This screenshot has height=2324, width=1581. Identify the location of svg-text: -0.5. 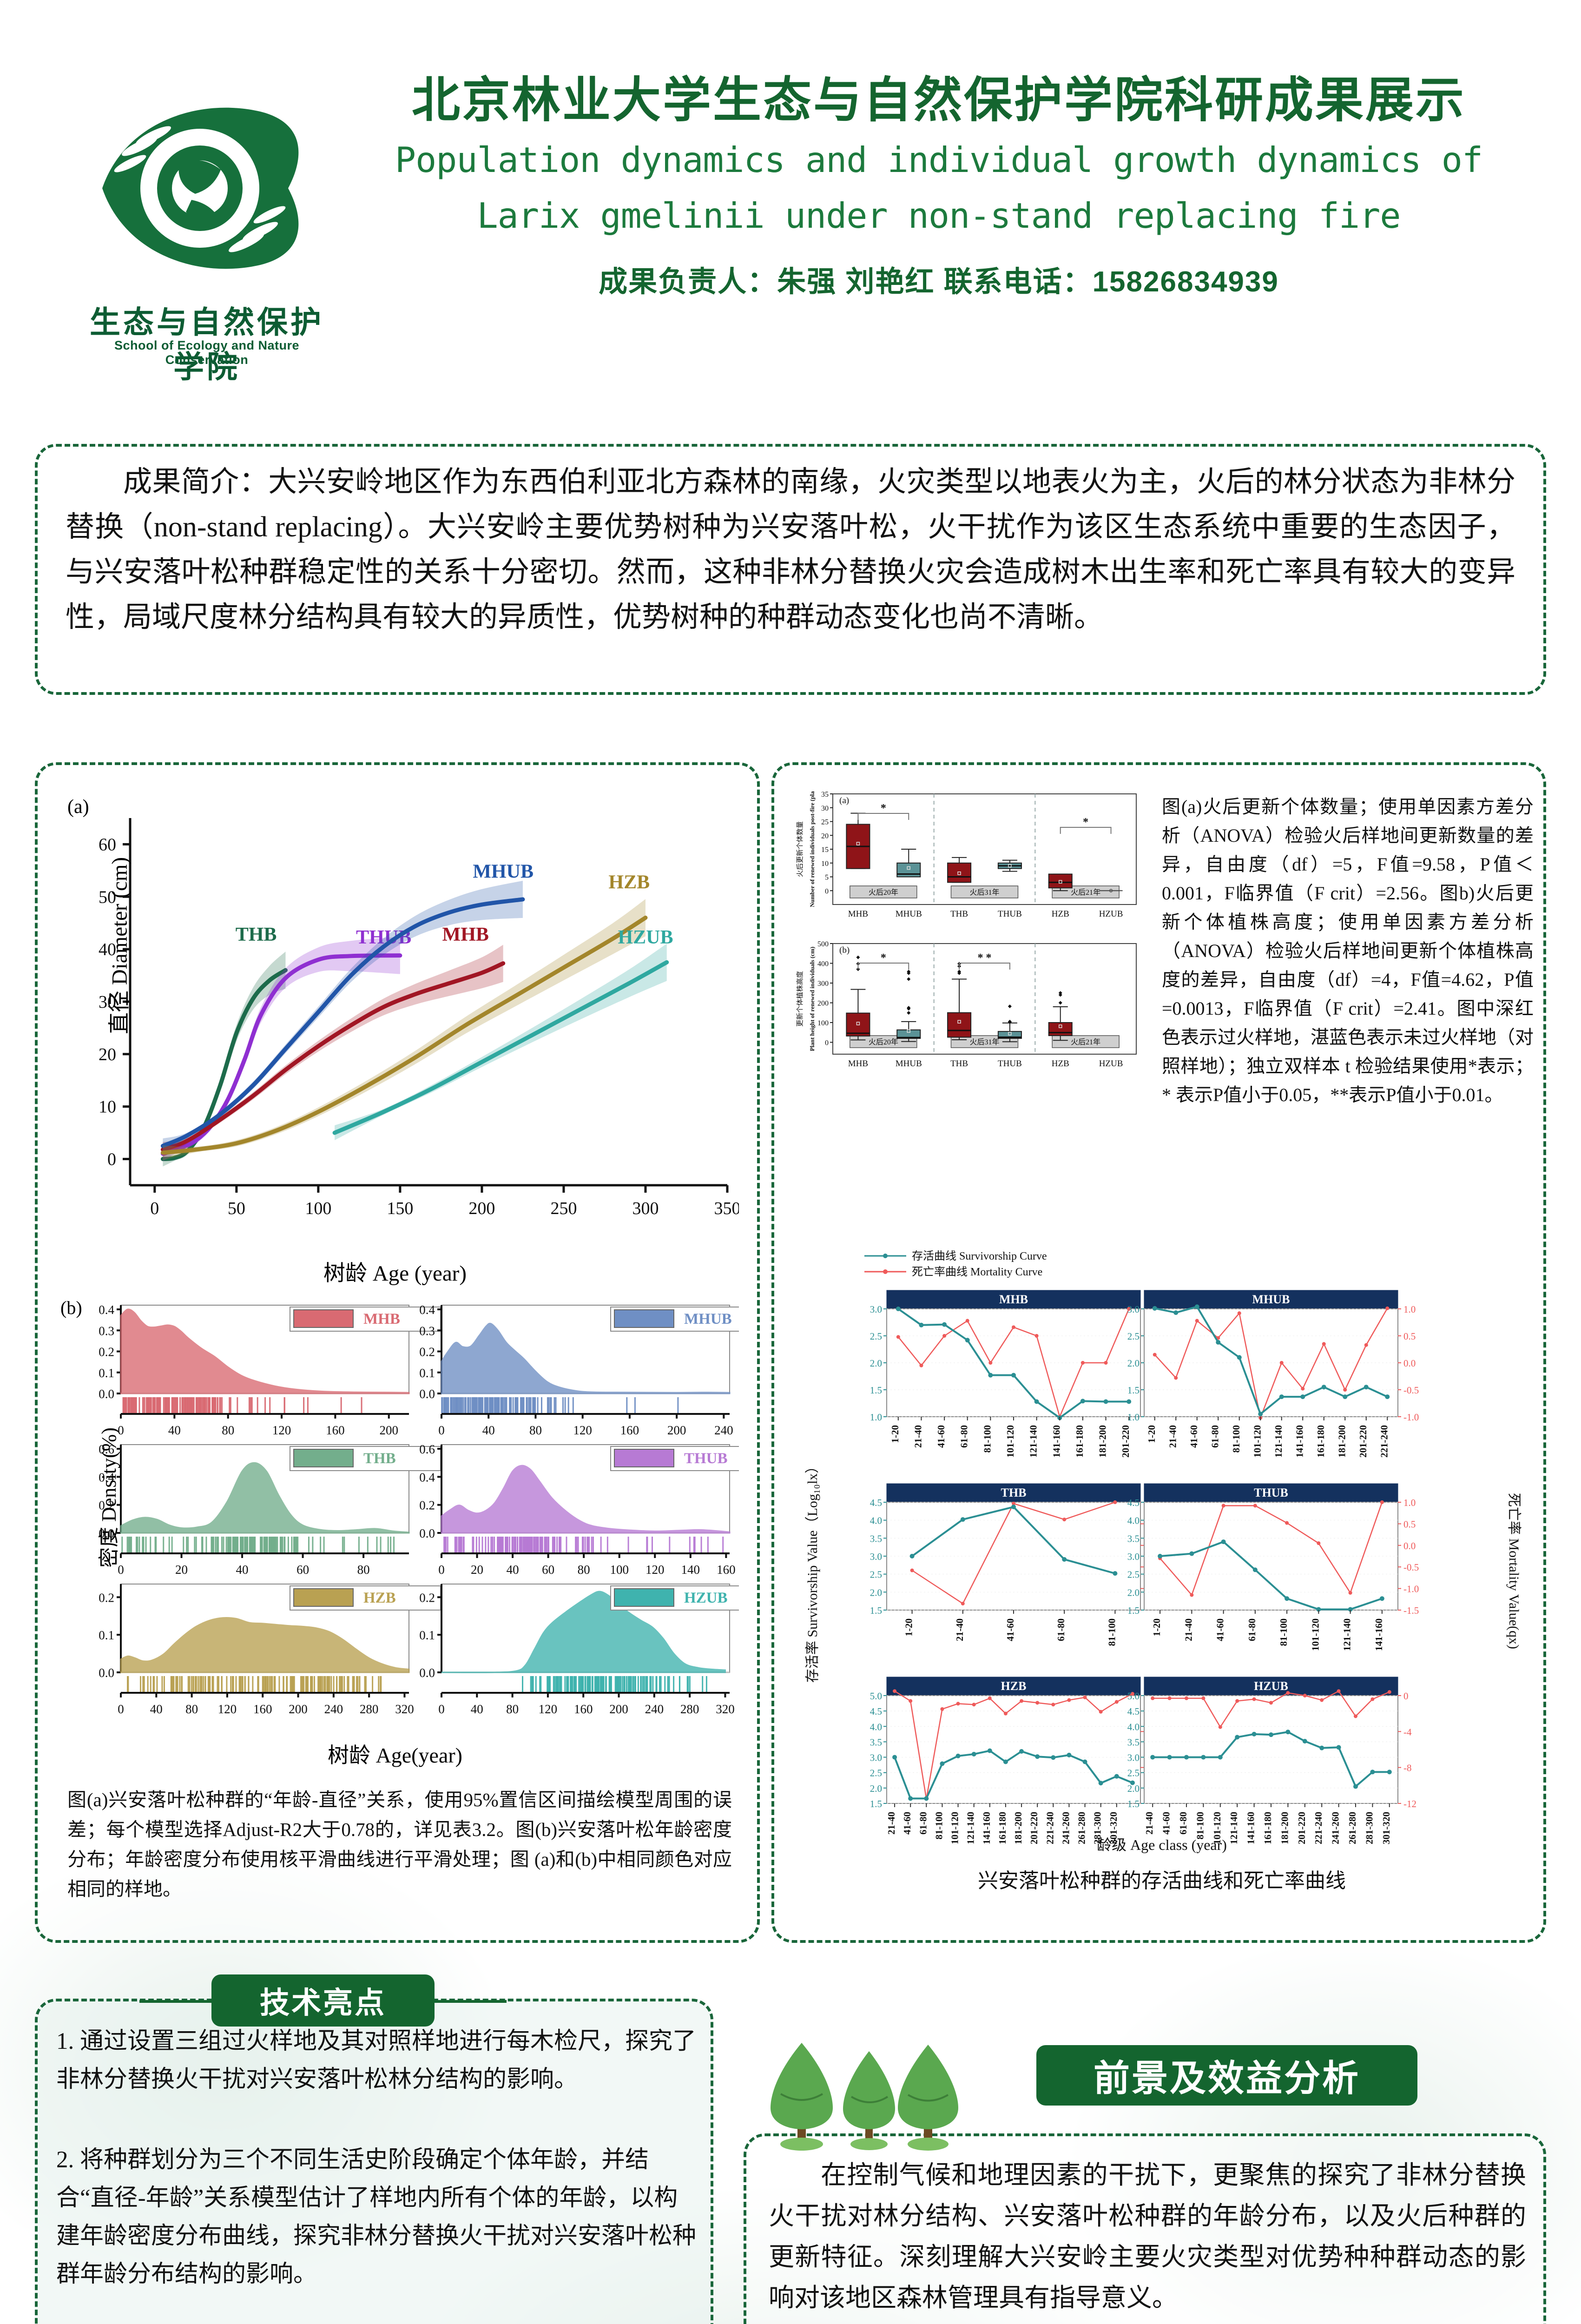
(1411, 1567).